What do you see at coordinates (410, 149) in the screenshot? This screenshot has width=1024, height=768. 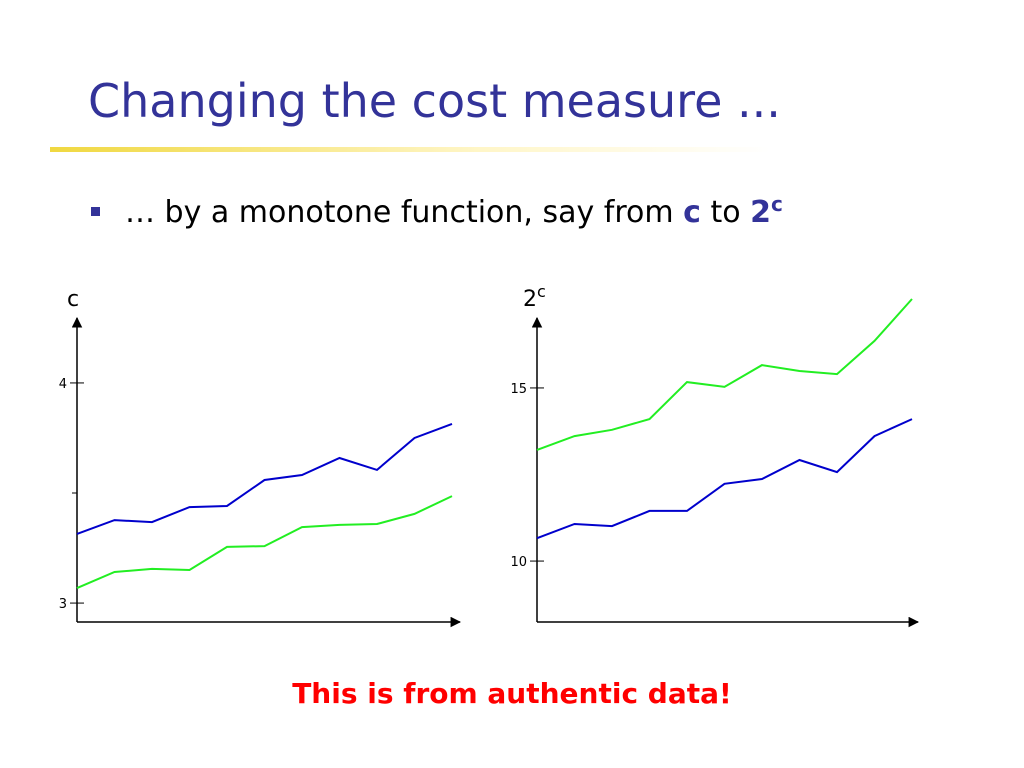 I see `title-rule` at bounding box center [410, 149].